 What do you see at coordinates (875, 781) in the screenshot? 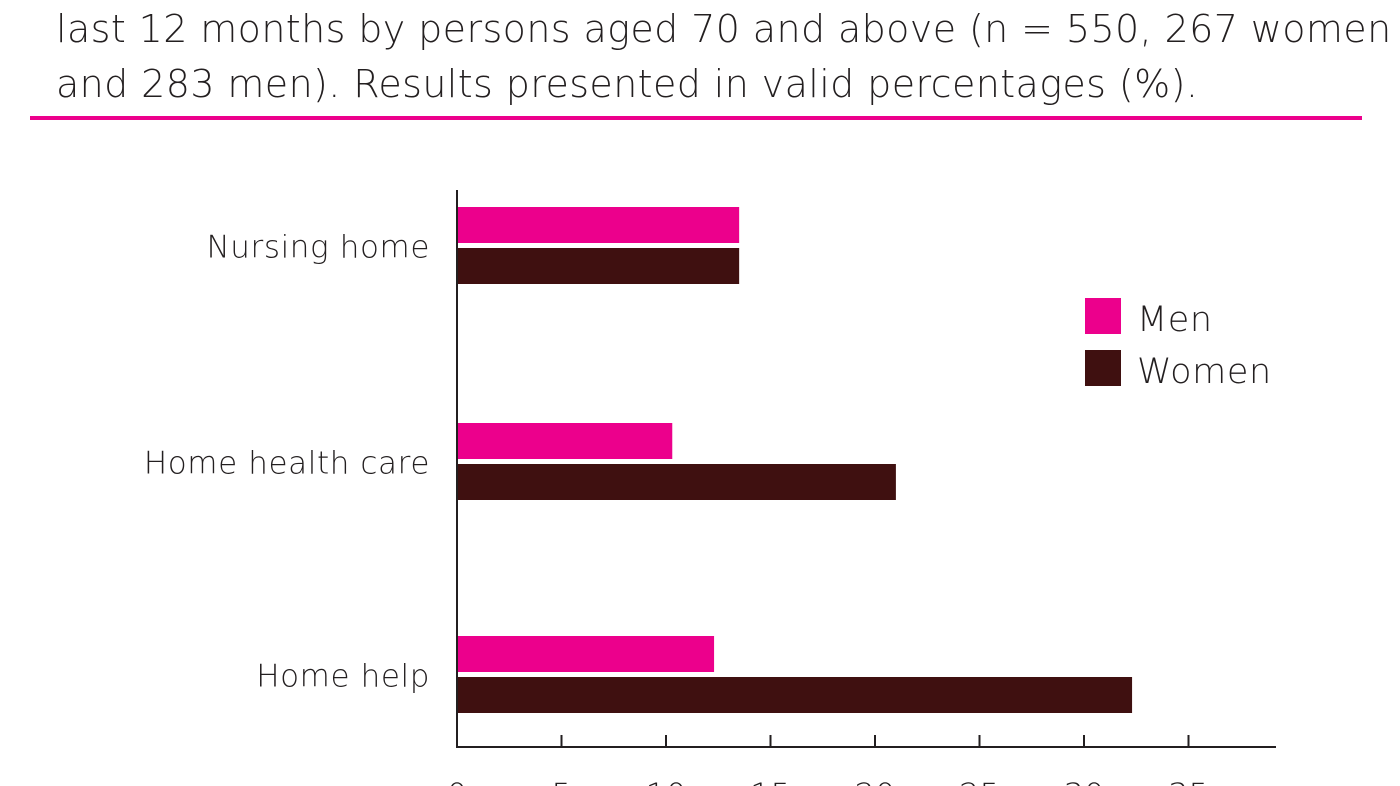
I see `x-tick-label: 20` at bounding box center [875, 781].